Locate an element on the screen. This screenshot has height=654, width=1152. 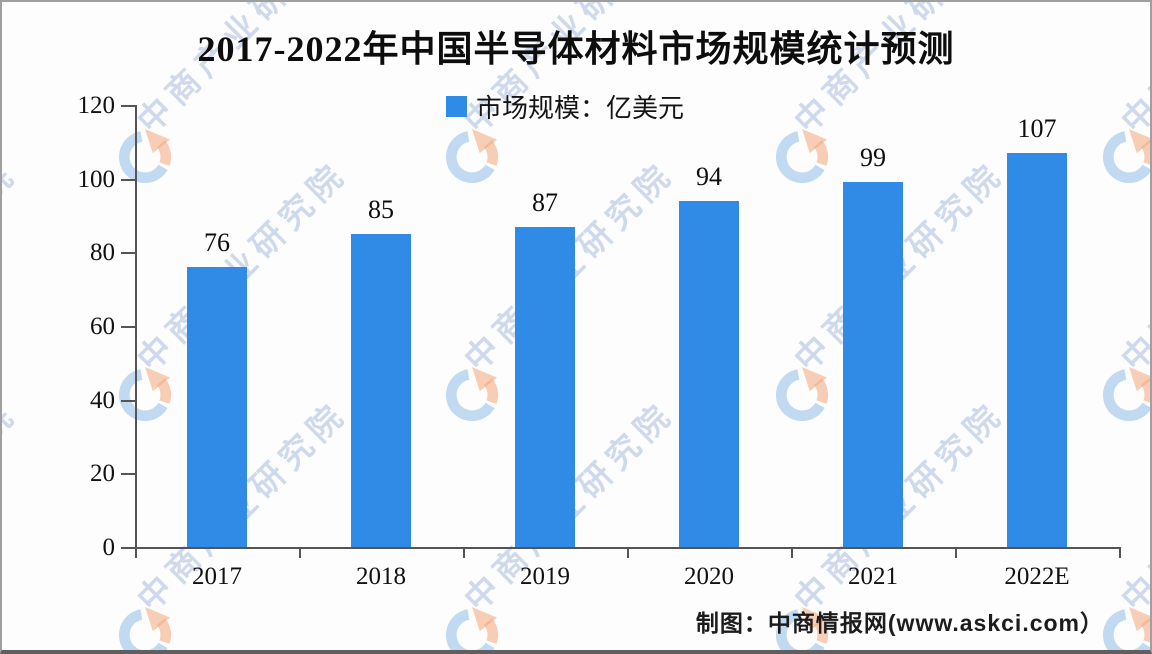
bar-value-label: 85 is located at coordinates (381, 209).